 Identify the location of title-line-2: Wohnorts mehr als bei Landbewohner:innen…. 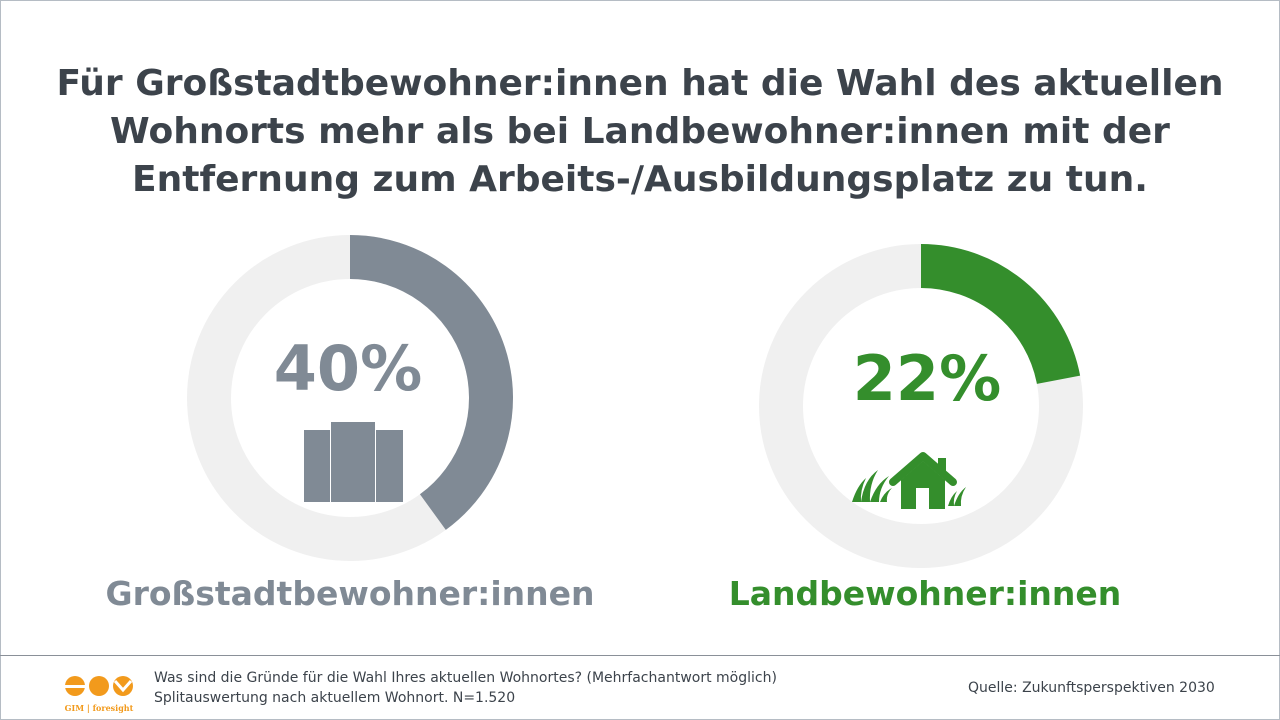
(640, 131).